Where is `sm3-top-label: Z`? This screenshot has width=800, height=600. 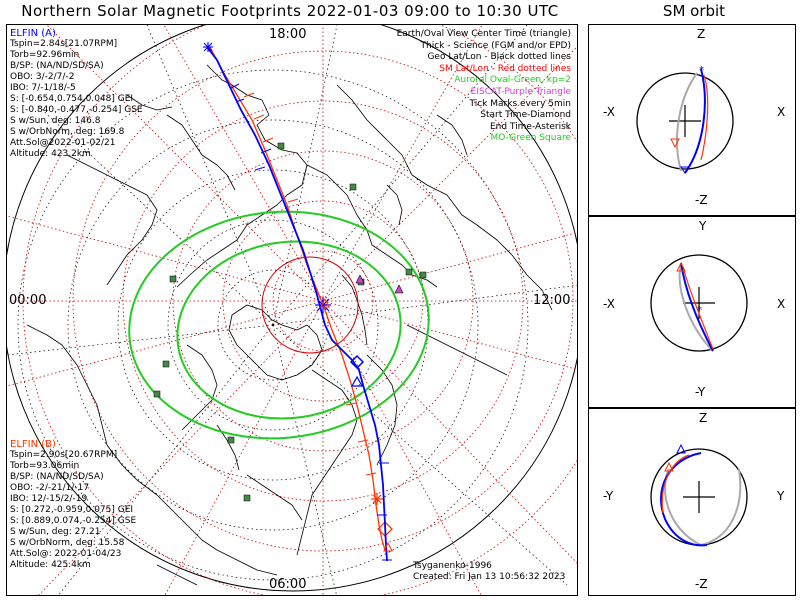 sm3-top-label: Z is located at coordinates (703, 418).